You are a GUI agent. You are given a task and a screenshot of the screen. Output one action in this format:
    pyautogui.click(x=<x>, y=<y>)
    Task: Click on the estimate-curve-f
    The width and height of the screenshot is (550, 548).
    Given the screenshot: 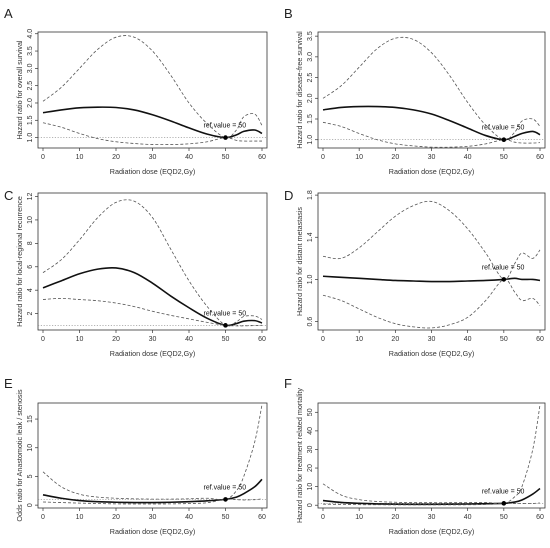 What is the action you would take?
    pyautogui.click(x=431, y=496)
    